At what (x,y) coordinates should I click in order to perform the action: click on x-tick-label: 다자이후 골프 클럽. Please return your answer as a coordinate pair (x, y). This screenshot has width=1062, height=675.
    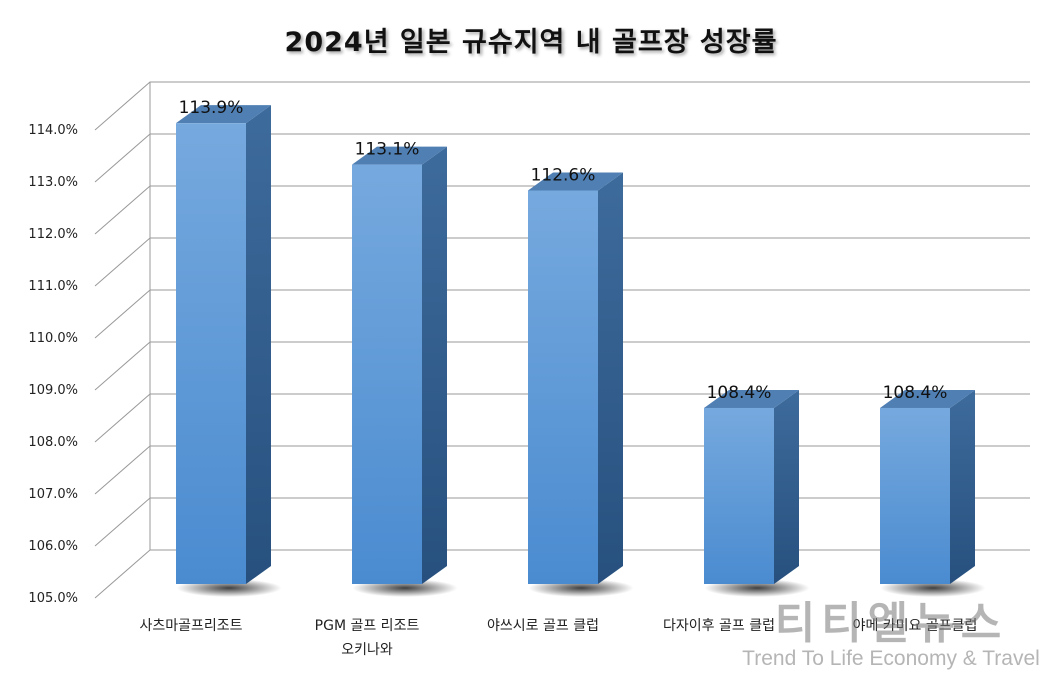
    Looking at the image, I should click on (719, 626).